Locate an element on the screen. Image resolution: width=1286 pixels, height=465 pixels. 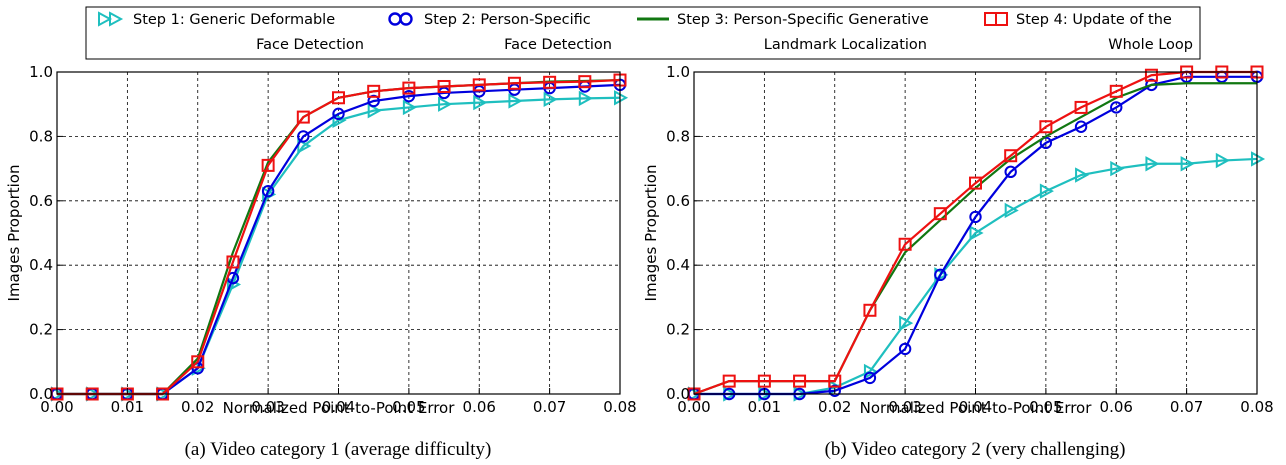
y-tick-label: 0.6 is located at coordinates (678, 201).